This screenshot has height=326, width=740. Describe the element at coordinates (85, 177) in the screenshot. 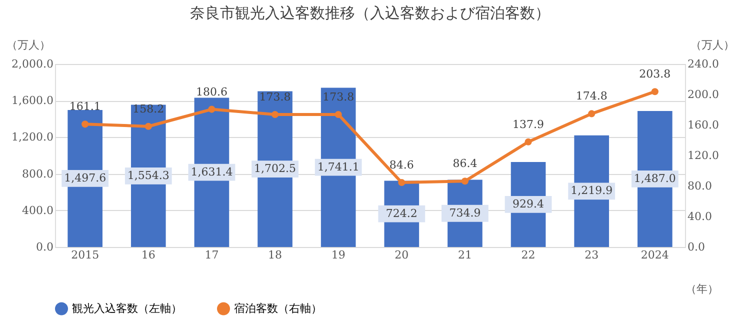

I see `data-label: 1,497.6` at that location.